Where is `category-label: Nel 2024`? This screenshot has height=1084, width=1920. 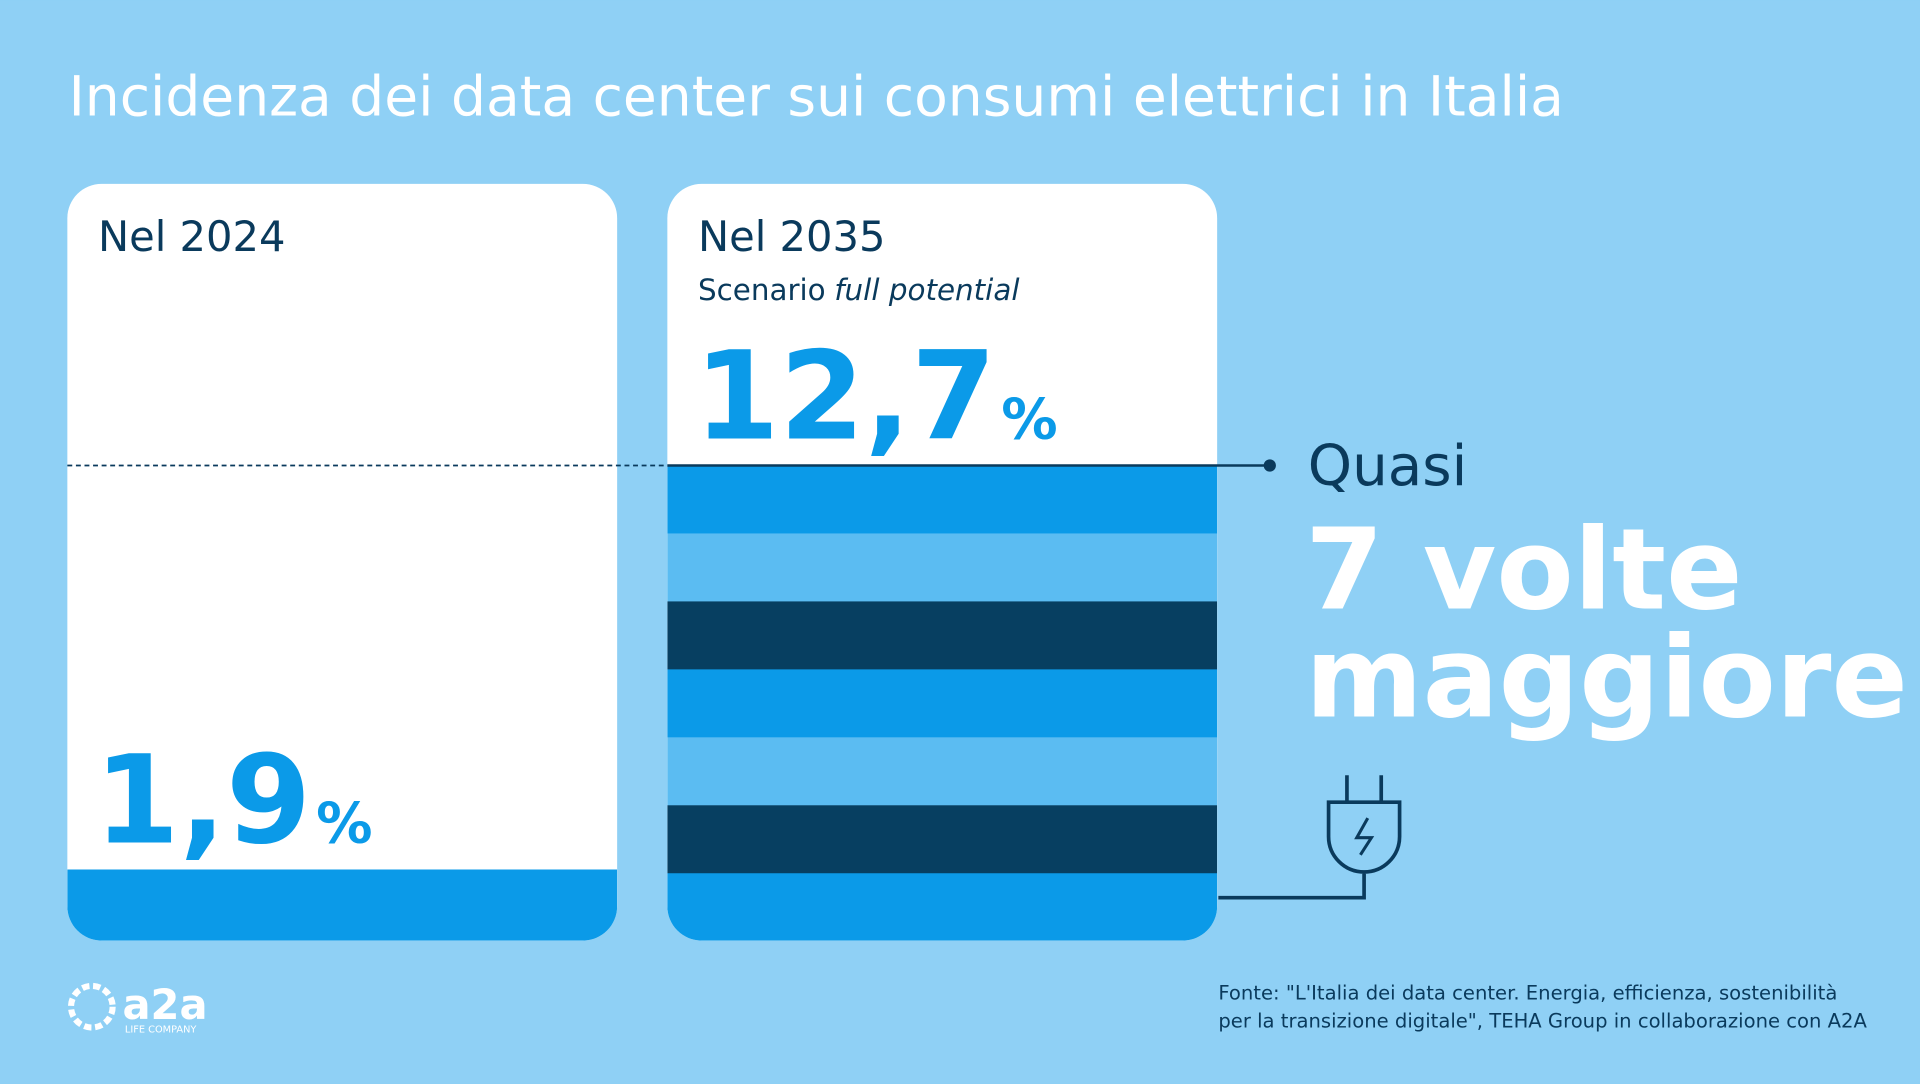 category-label: Nel 2024 is located at coordinates (191, 236).